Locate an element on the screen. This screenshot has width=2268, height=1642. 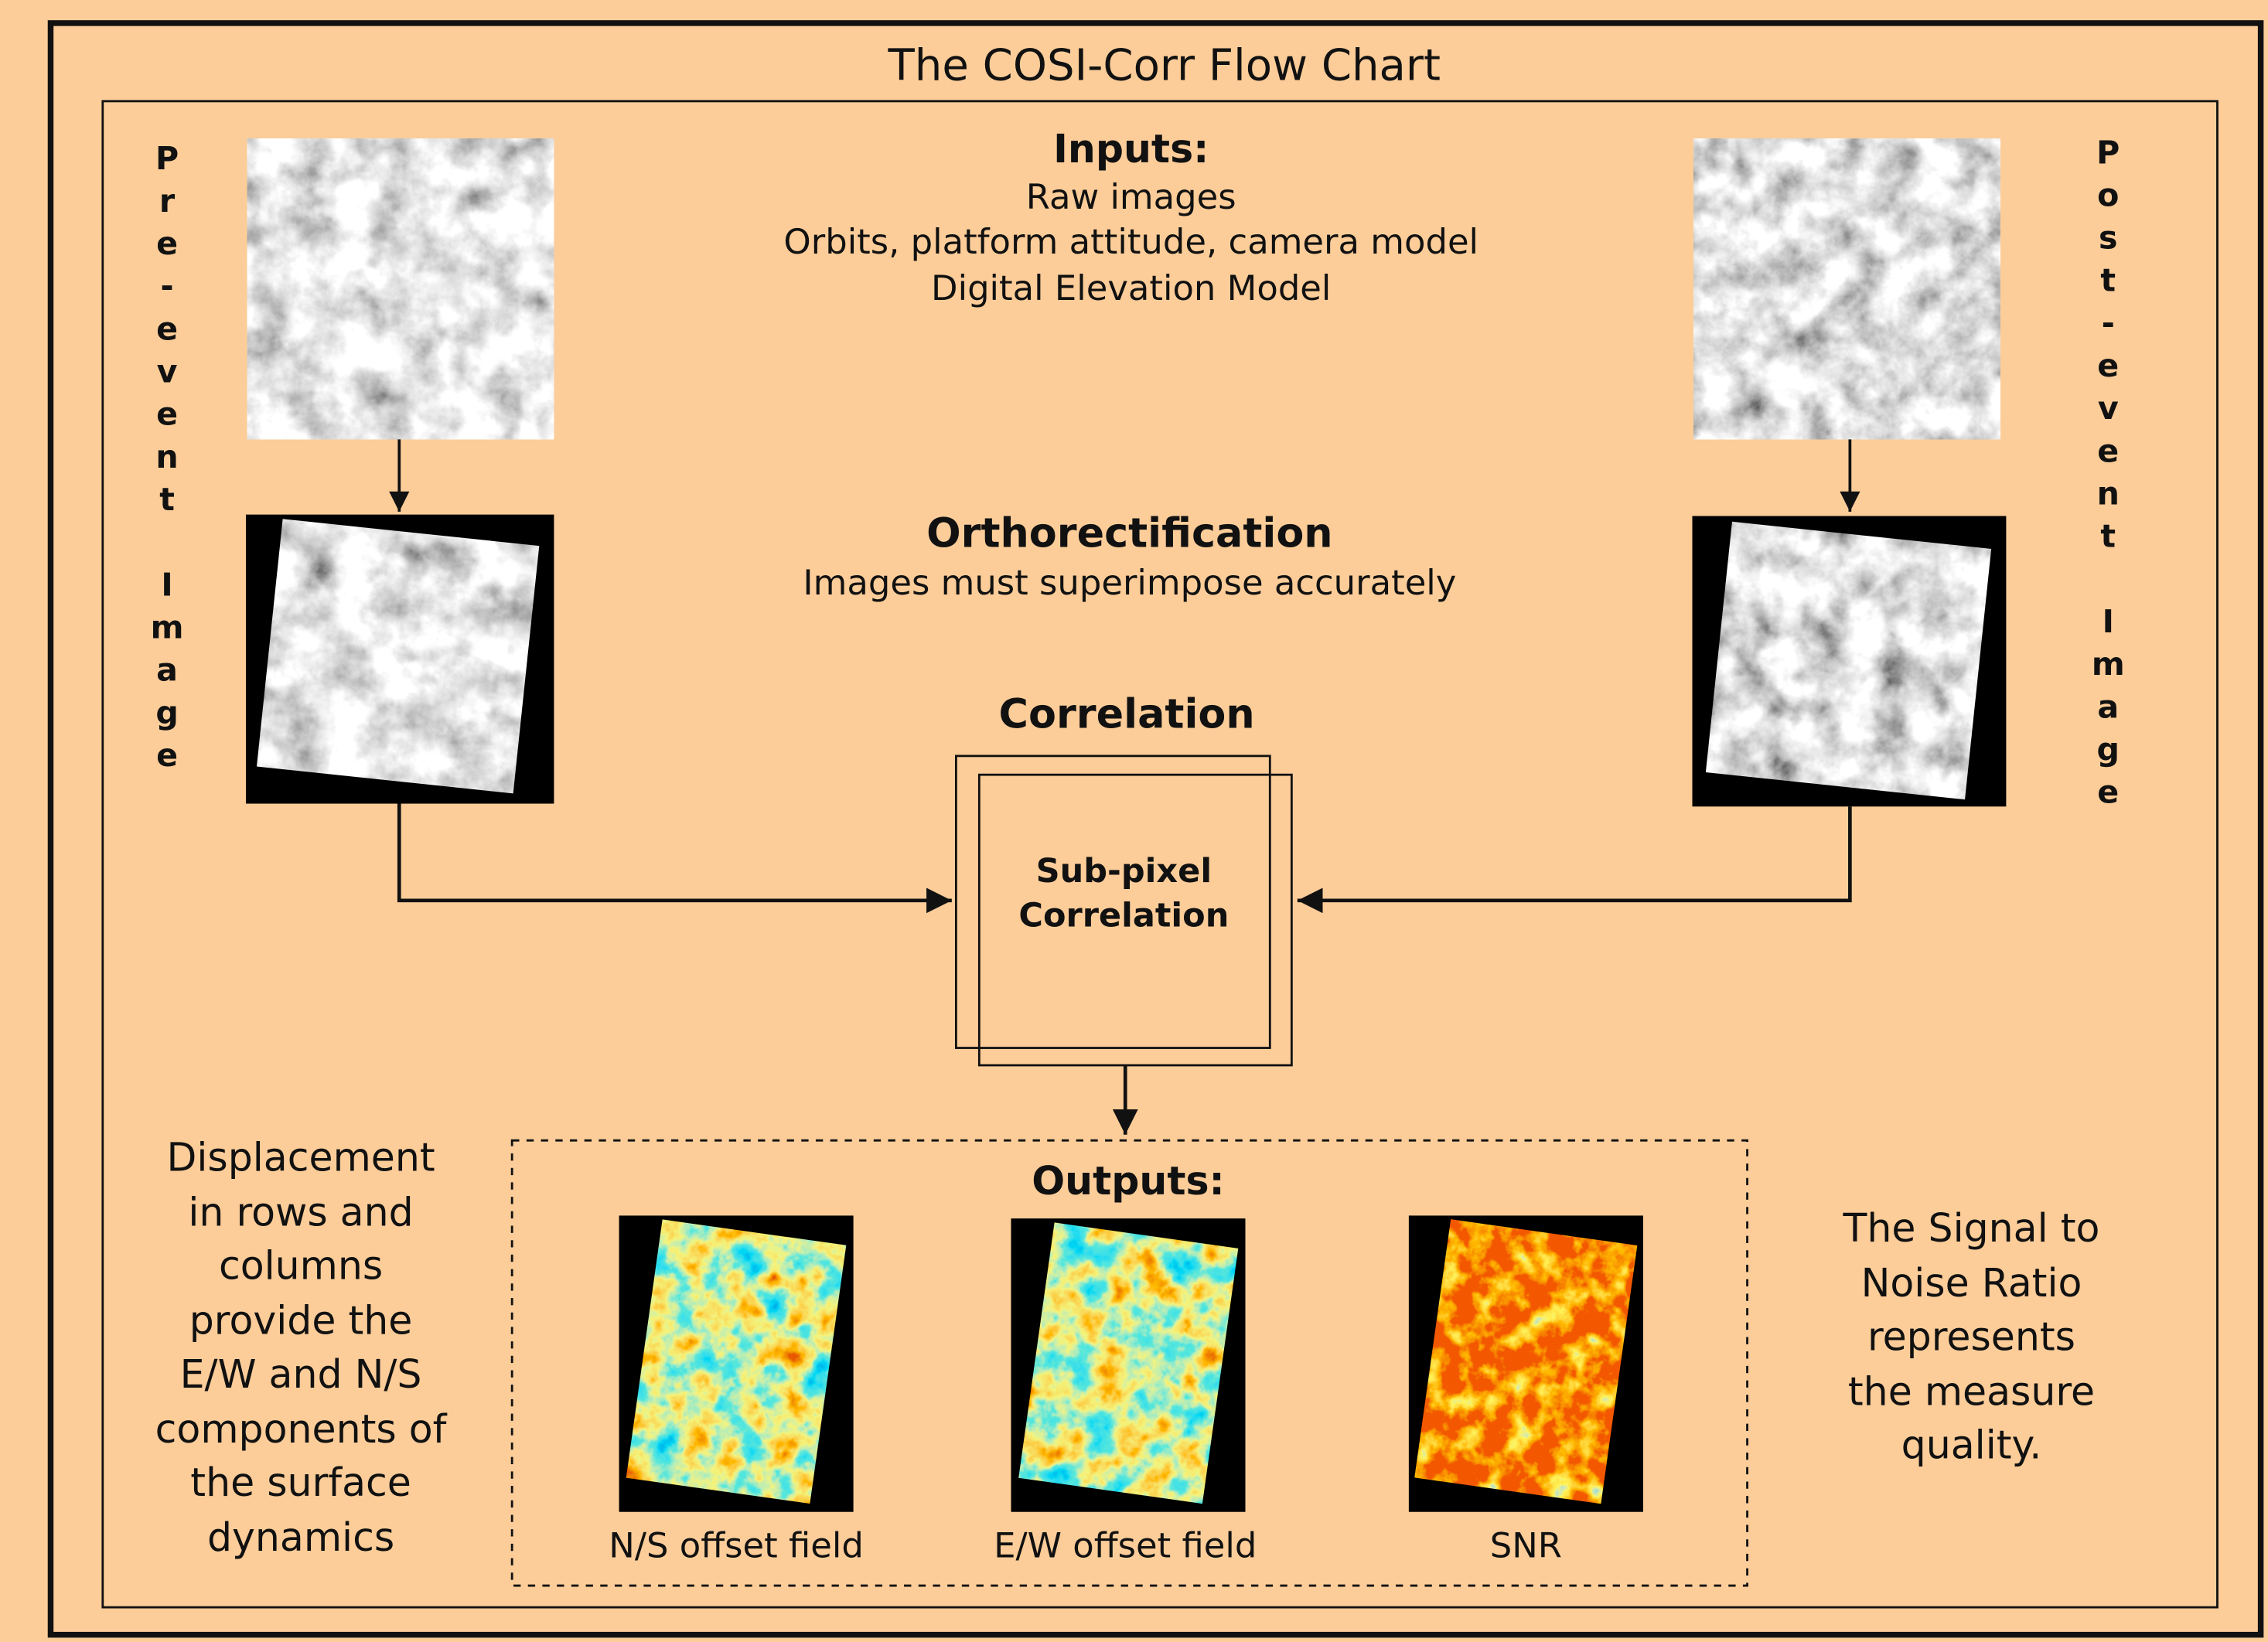
outputs-box is located at coordinates (1129, 1363).